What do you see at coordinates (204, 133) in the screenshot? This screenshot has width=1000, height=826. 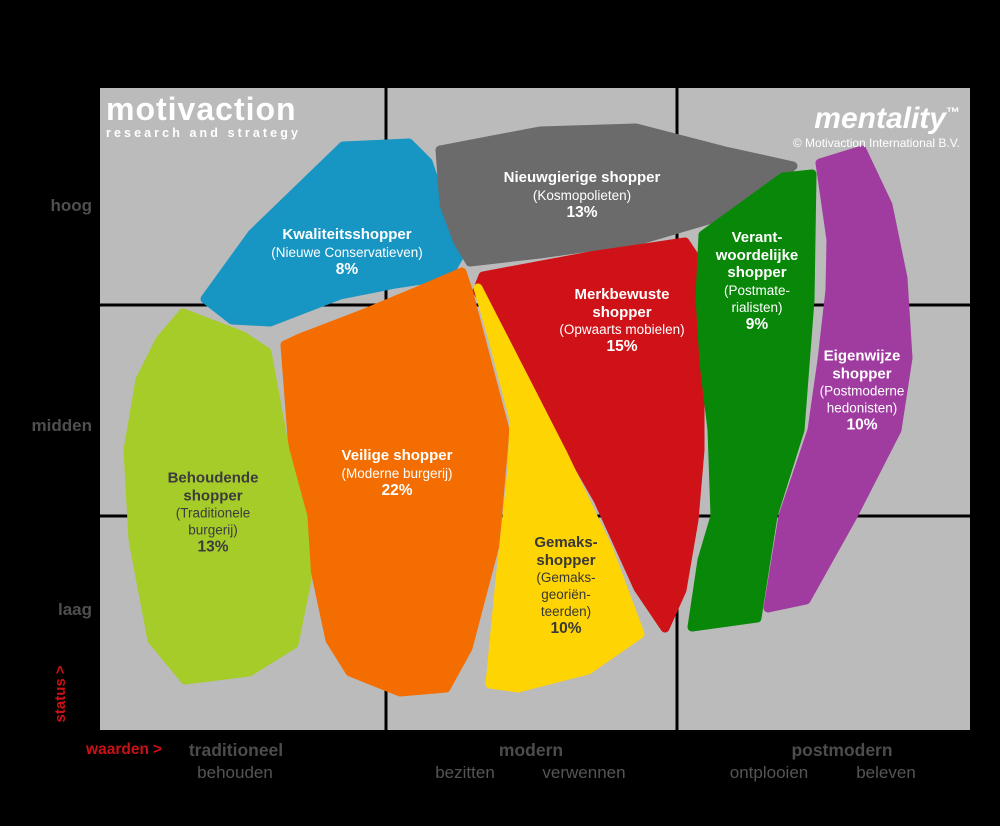 I see `motivaction-tagline: research and strategy` at bounding box center [204, 133].